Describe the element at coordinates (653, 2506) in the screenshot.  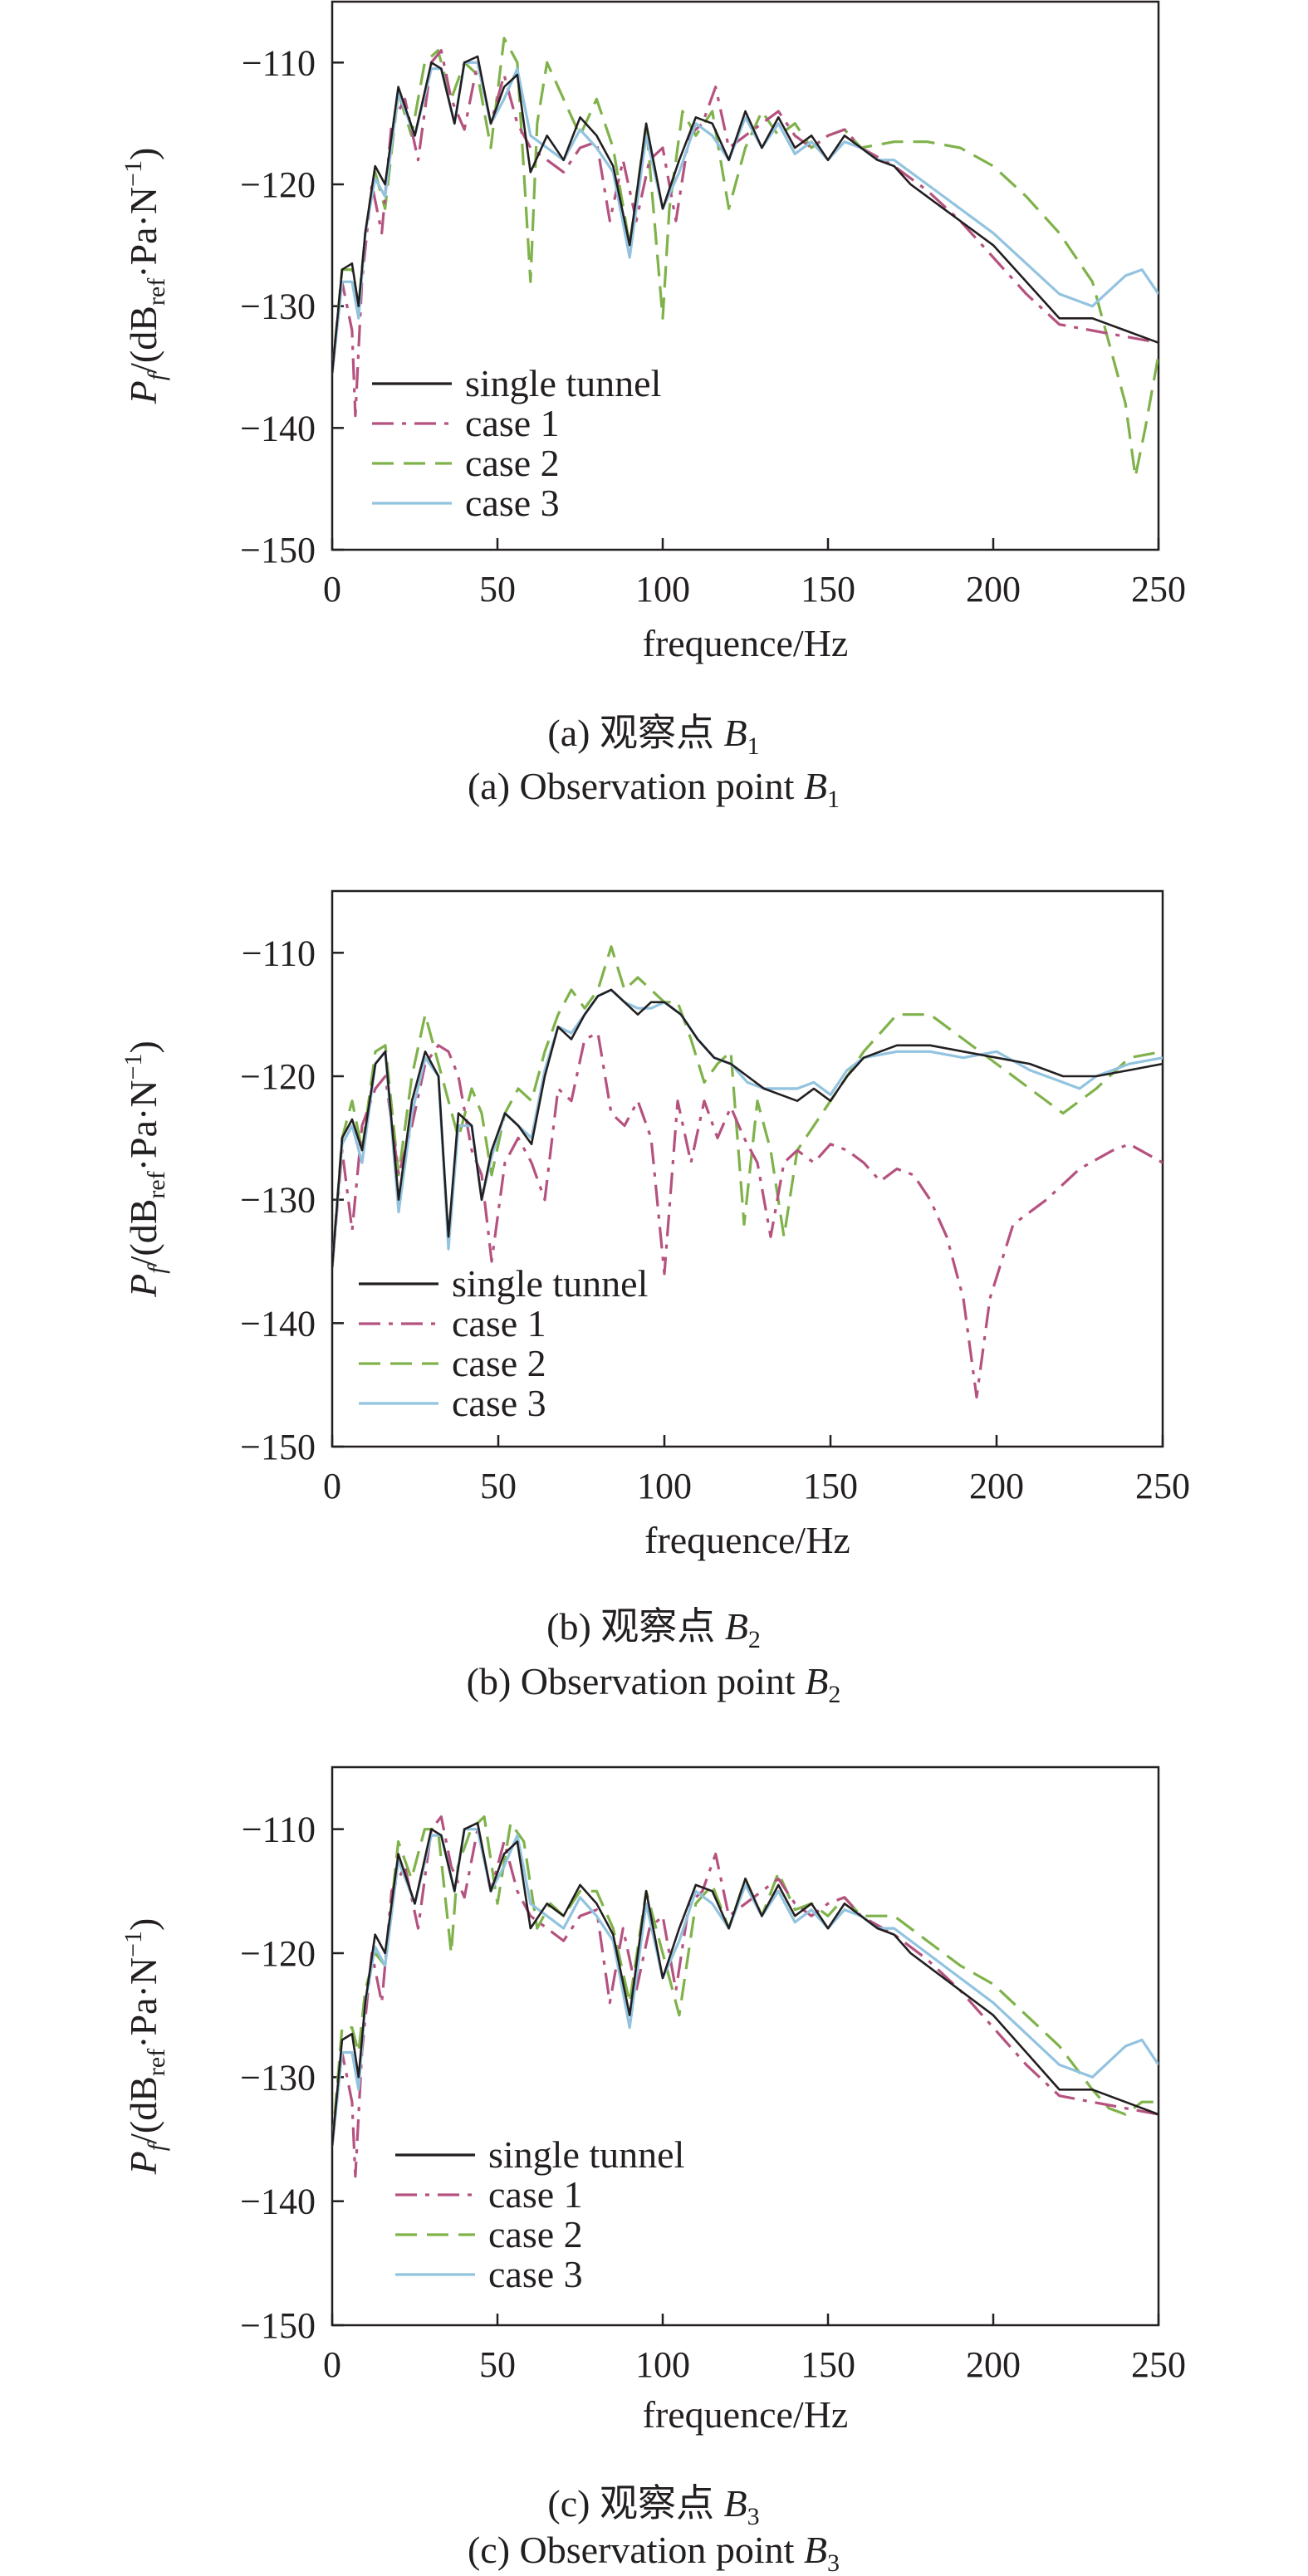
I see `caption-cn: (c) 观察点 B3` at that location.